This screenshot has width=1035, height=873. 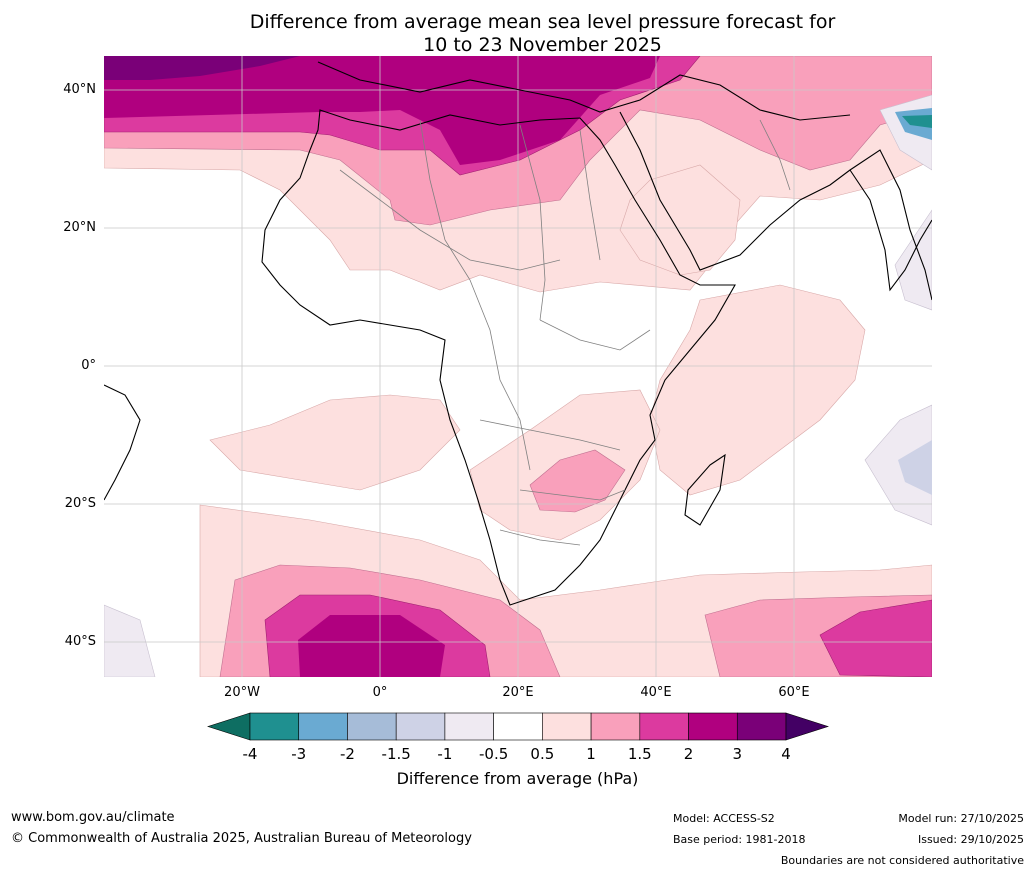 What do you see at coordinates (915, 467) in the screenshot?
I see `anomaly-neg-mascarene-core` at bounding box center [915, 467].